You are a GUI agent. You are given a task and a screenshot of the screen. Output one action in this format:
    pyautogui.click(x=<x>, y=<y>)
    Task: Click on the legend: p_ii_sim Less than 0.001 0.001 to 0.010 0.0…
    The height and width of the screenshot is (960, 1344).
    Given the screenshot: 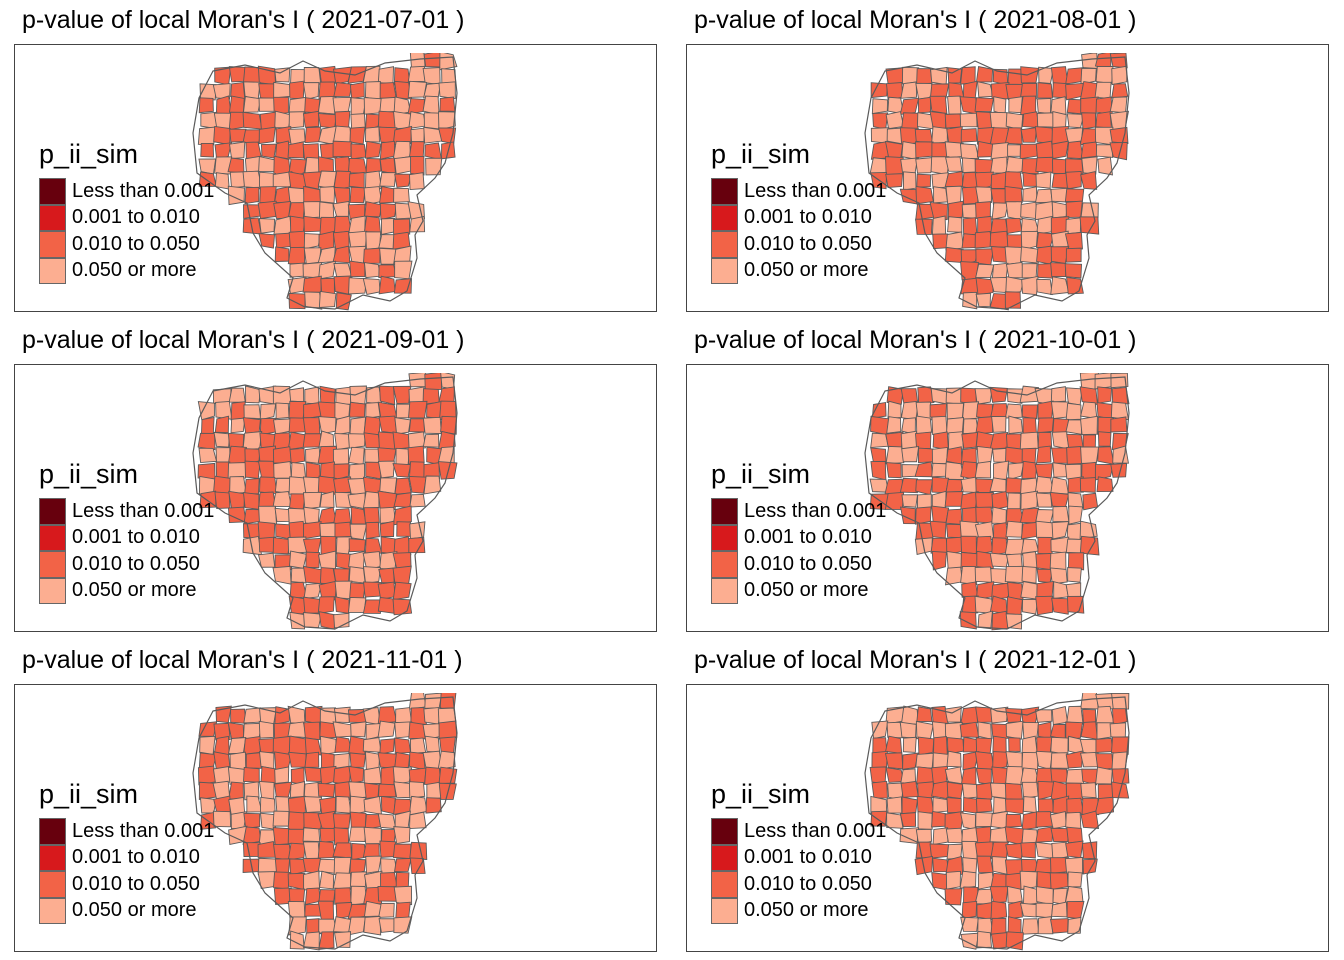 What is the action you would take?
    pyautogui.click(x=126, y=212)
    